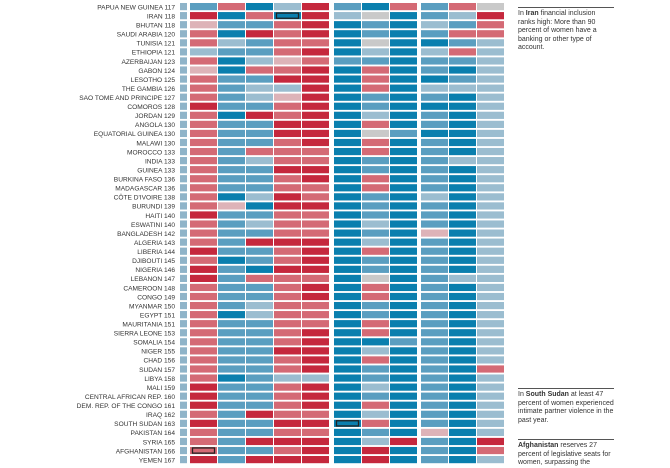 The width and height of the screenshot is (670, 468). What do you see at coordinates (151, 152) in the screenshot?
I see `row-label: MOROCCO 133` at bounding box center [151, 152].